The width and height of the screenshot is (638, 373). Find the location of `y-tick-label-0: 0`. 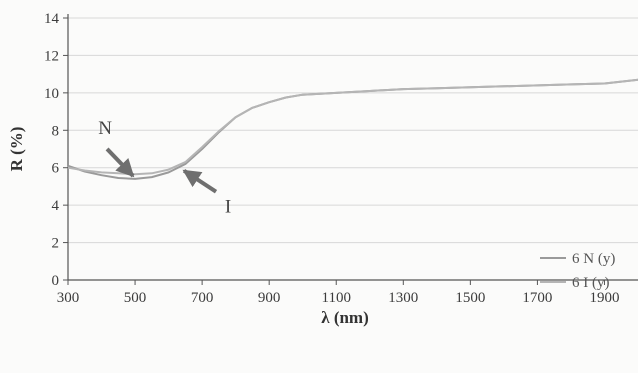

y-tick-label-0: 0 is located at coordinates (56, 281).